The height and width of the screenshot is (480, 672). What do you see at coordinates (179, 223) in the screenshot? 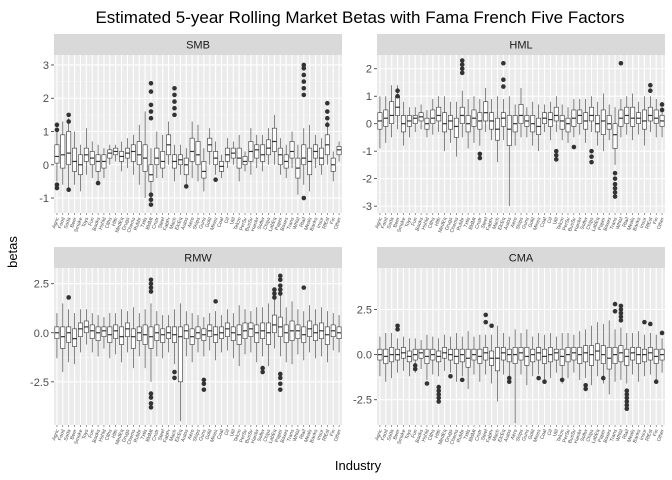
I see `x-tick-label: ElcEq` at bounding box center [179, 223].